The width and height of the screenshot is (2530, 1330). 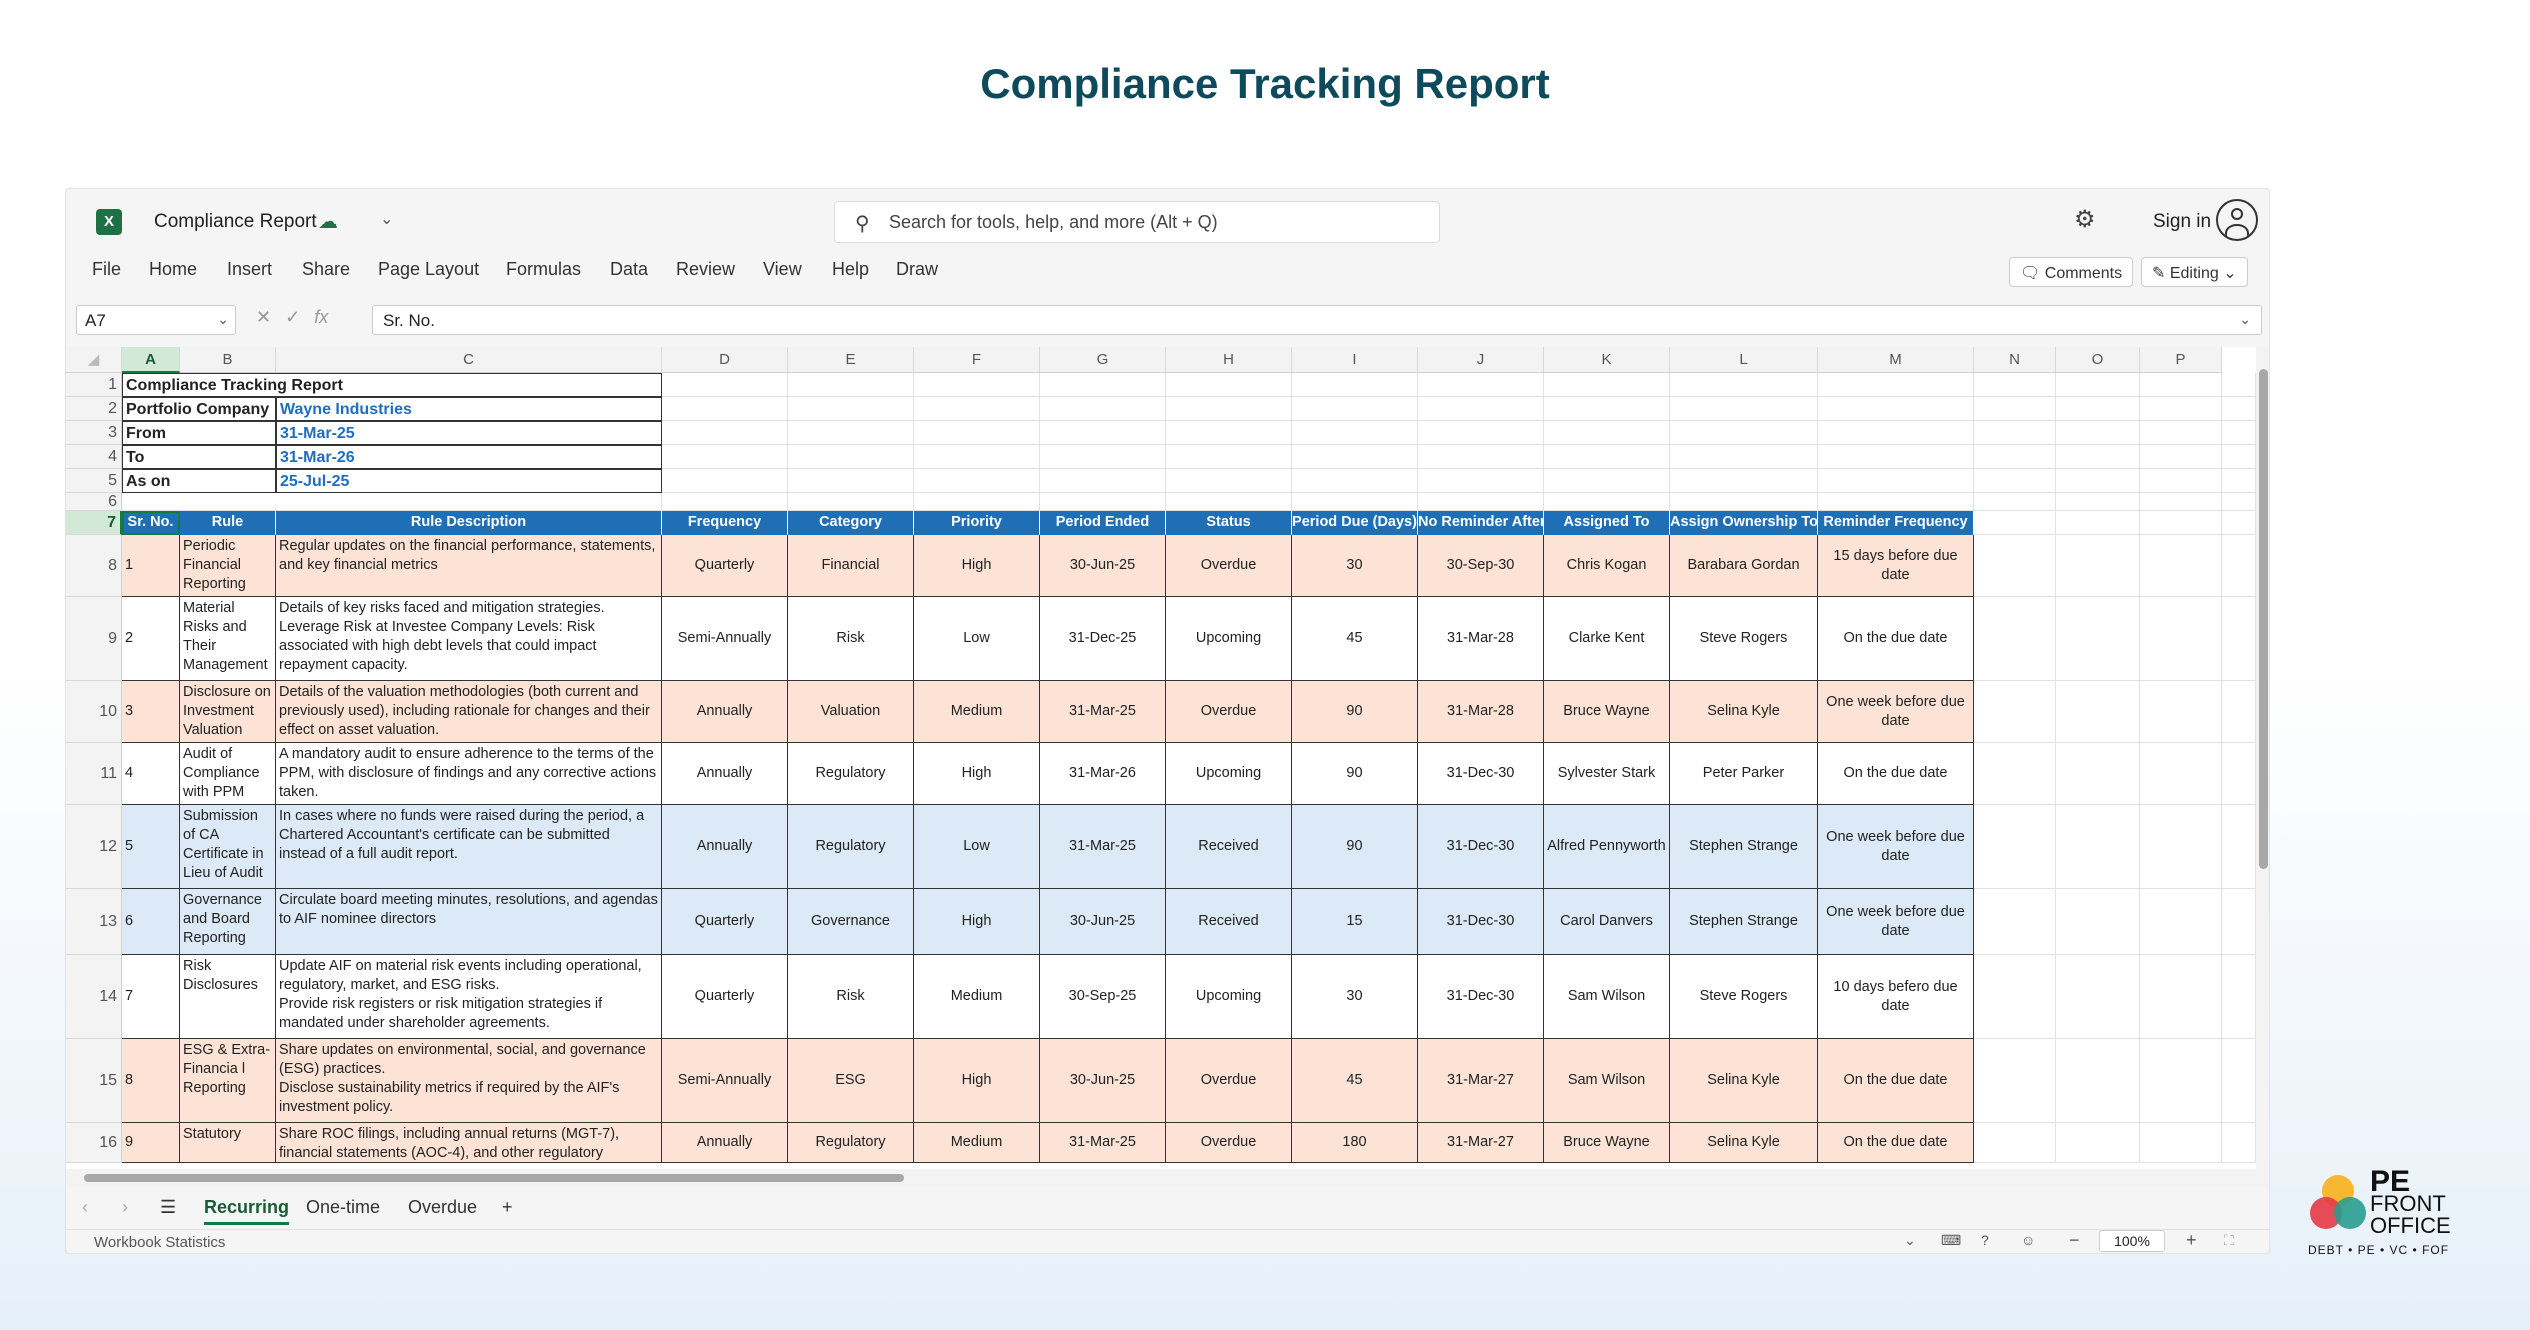 I want to click on info-label-cell: As on, so click(x=199, y=481).